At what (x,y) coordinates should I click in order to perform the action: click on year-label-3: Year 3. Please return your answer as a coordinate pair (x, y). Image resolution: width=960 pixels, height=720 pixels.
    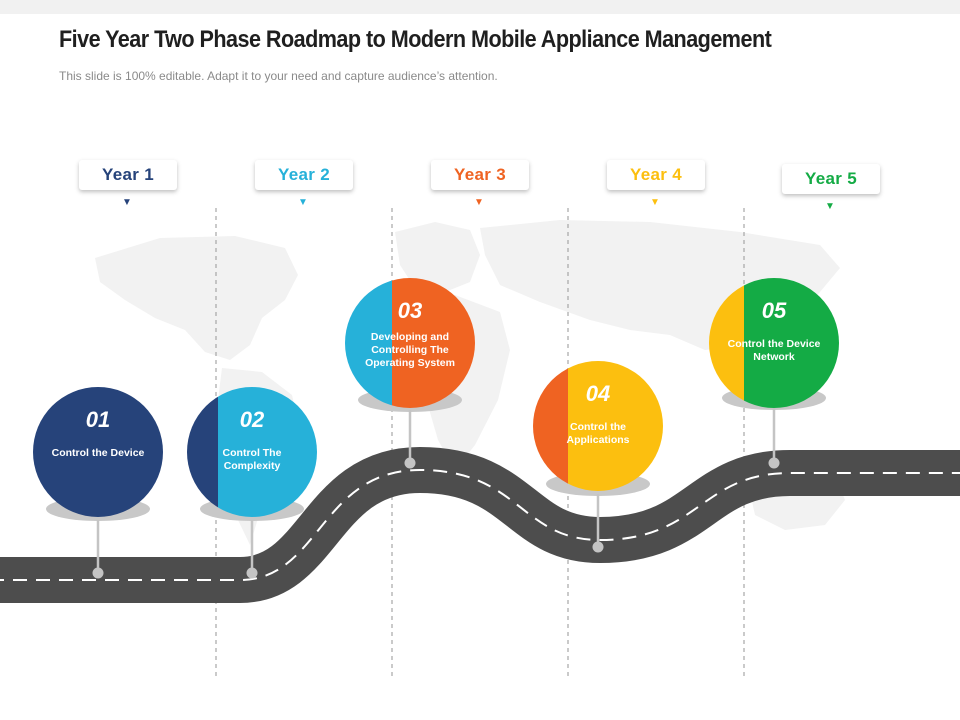
    Looking at the image, I should click on (480, 174).